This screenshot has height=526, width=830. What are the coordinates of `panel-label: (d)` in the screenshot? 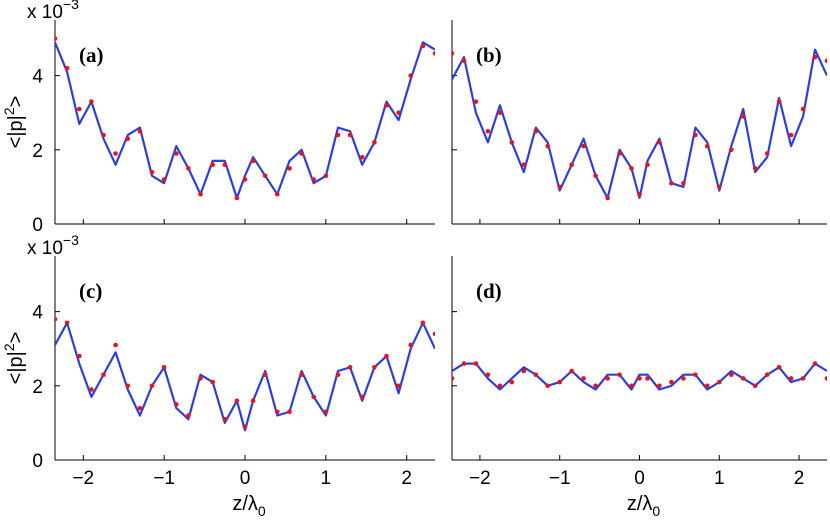 It's located at (489, 291).